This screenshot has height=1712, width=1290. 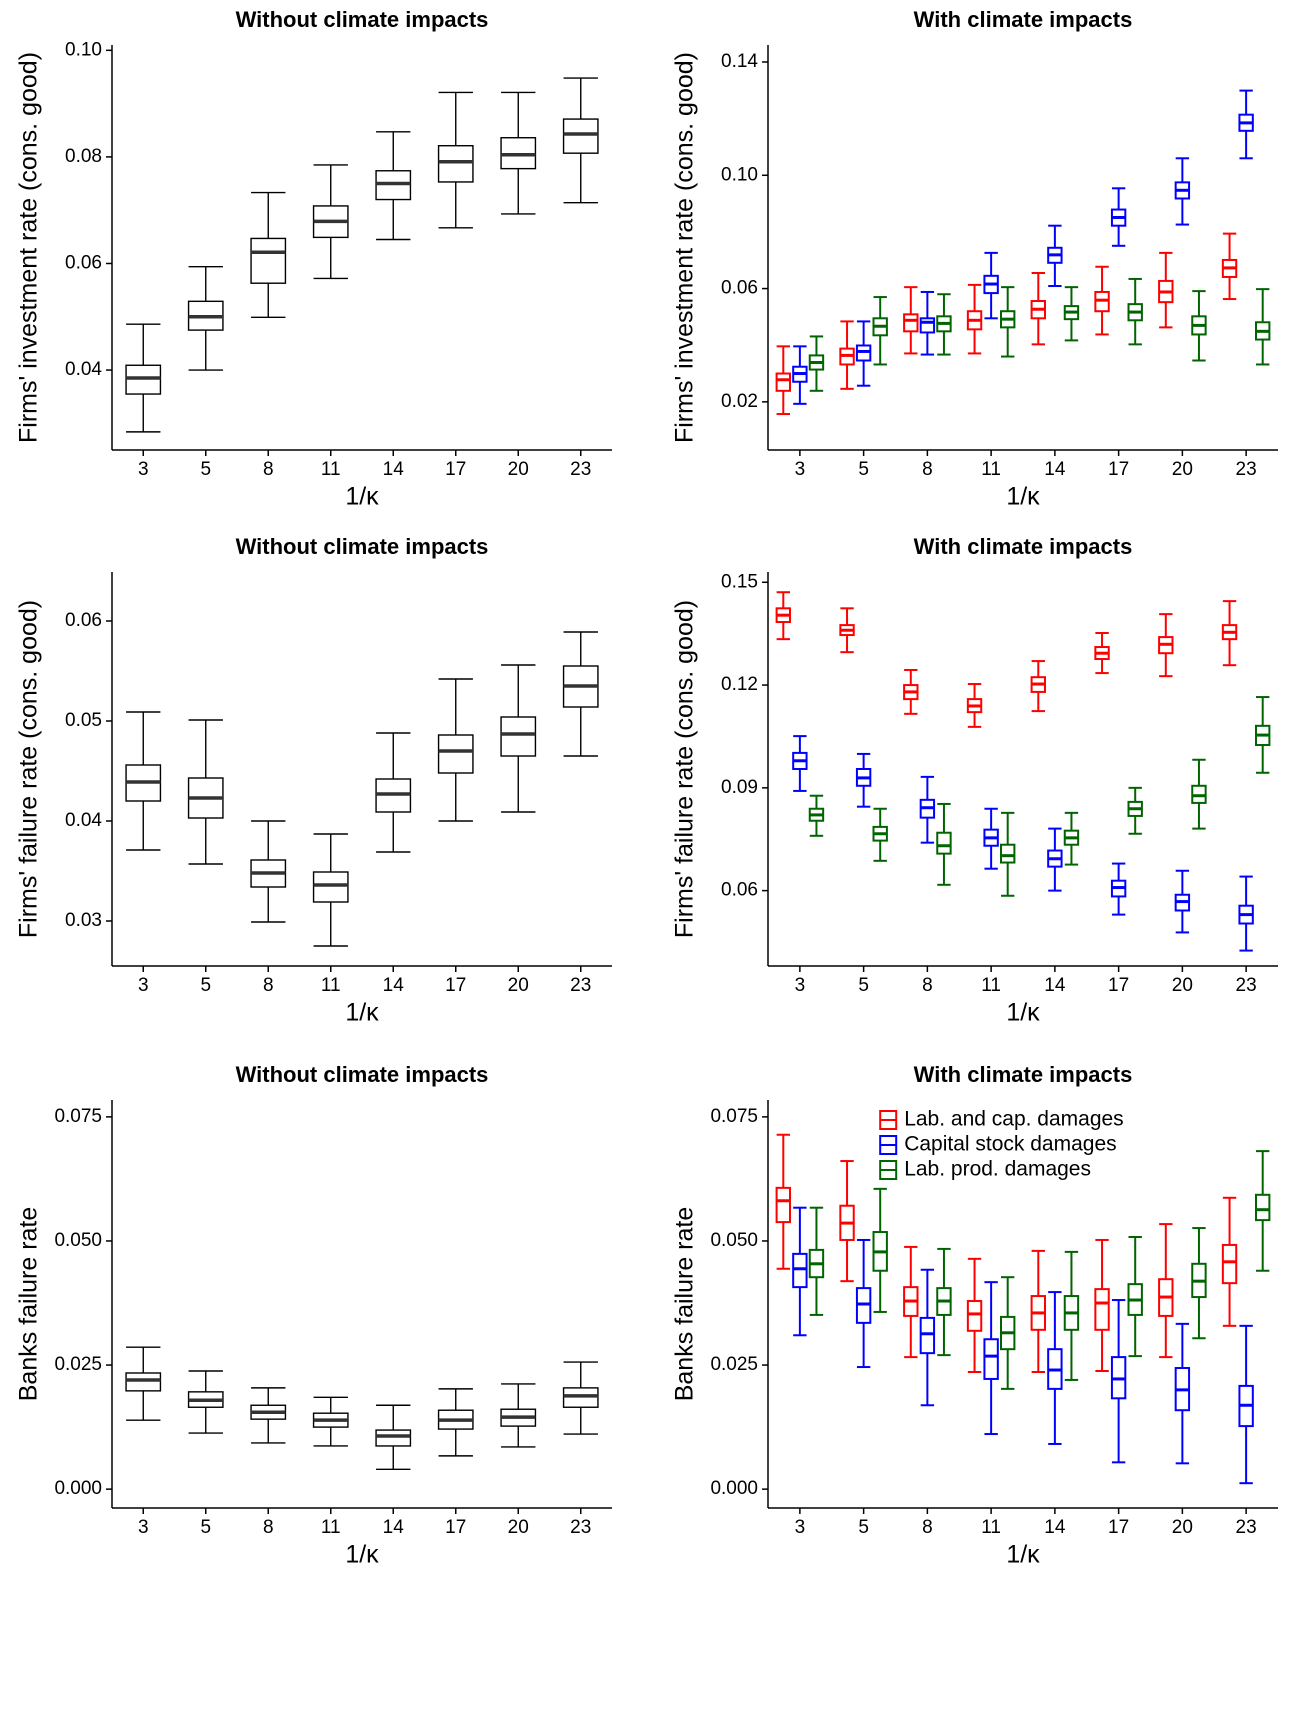 I want to click on y-tick-label: 0.15, so click(x=739, y=581).